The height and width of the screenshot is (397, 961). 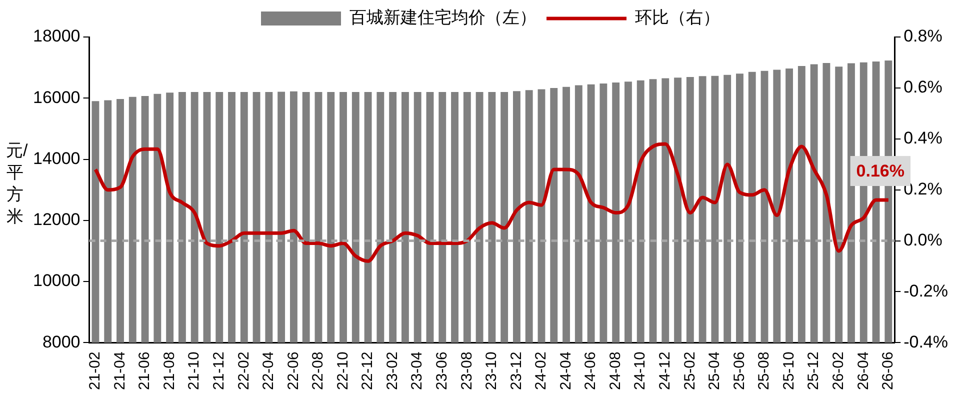 I want to click on x-tick-label: 21-02, so click(x=95, y=371).